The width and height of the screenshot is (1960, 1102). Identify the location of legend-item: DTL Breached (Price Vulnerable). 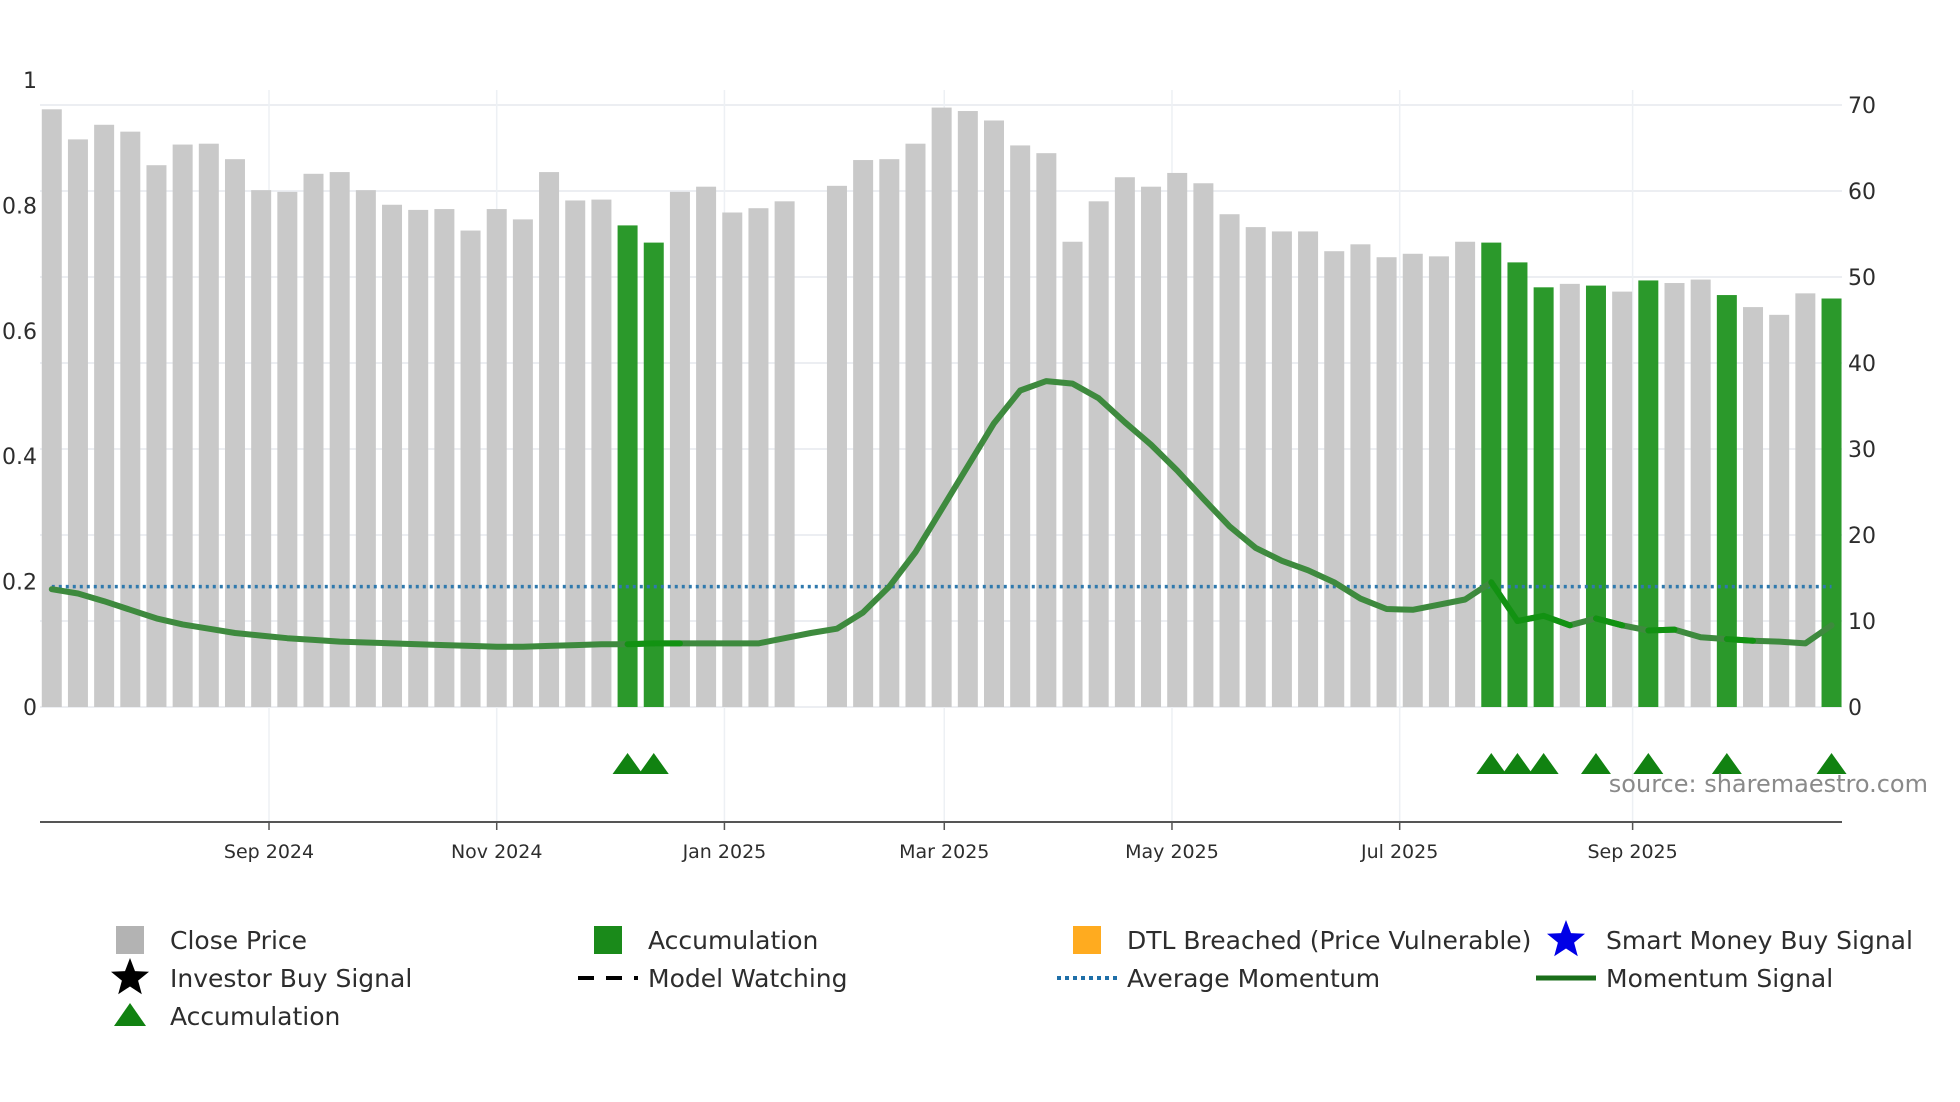
(1302, 940).